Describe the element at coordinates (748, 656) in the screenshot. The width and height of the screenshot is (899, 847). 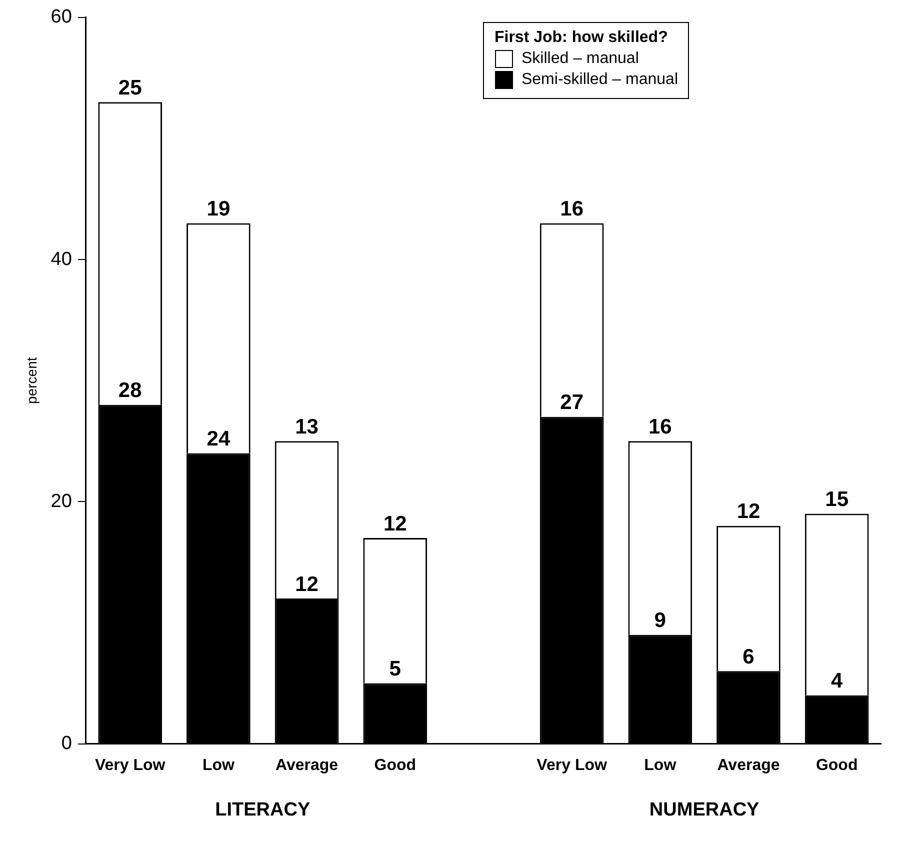
I see `data-label: 6` at that location.